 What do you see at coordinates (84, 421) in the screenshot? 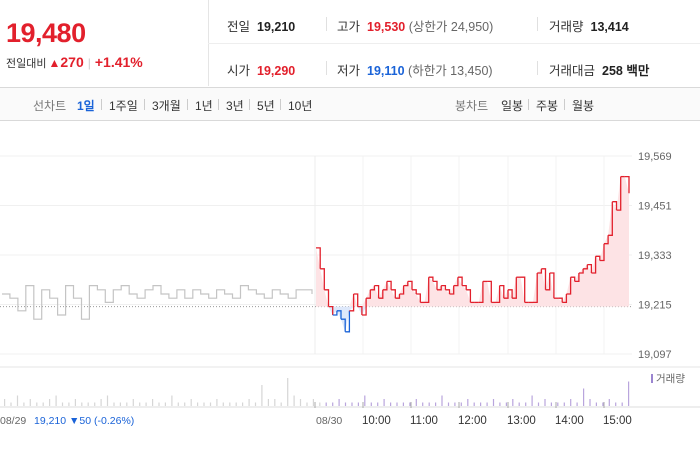
I see `prev-day-close: 19,210 ▼50 (-0.26%)` at bounding box center [84, 421].